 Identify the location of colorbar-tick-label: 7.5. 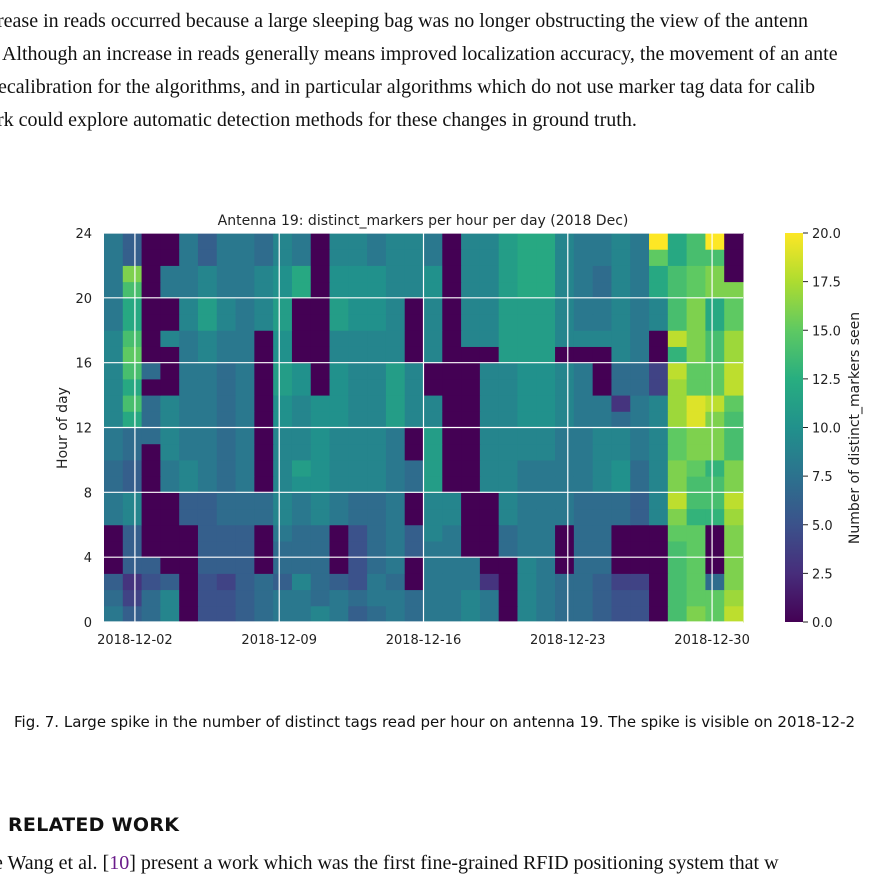
(822, 477).